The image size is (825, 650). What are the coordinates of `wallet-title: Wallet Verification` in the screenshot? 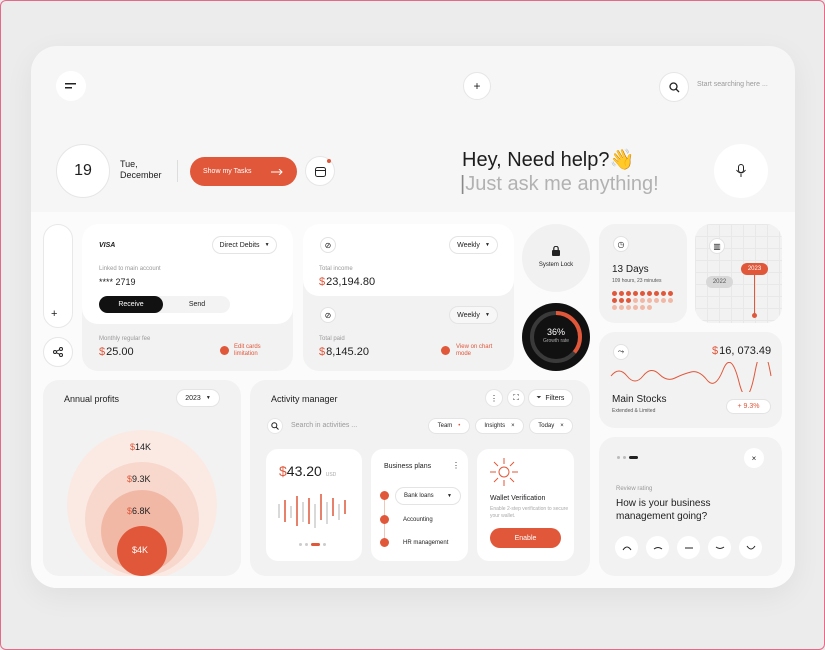 It's located at (518, 498).